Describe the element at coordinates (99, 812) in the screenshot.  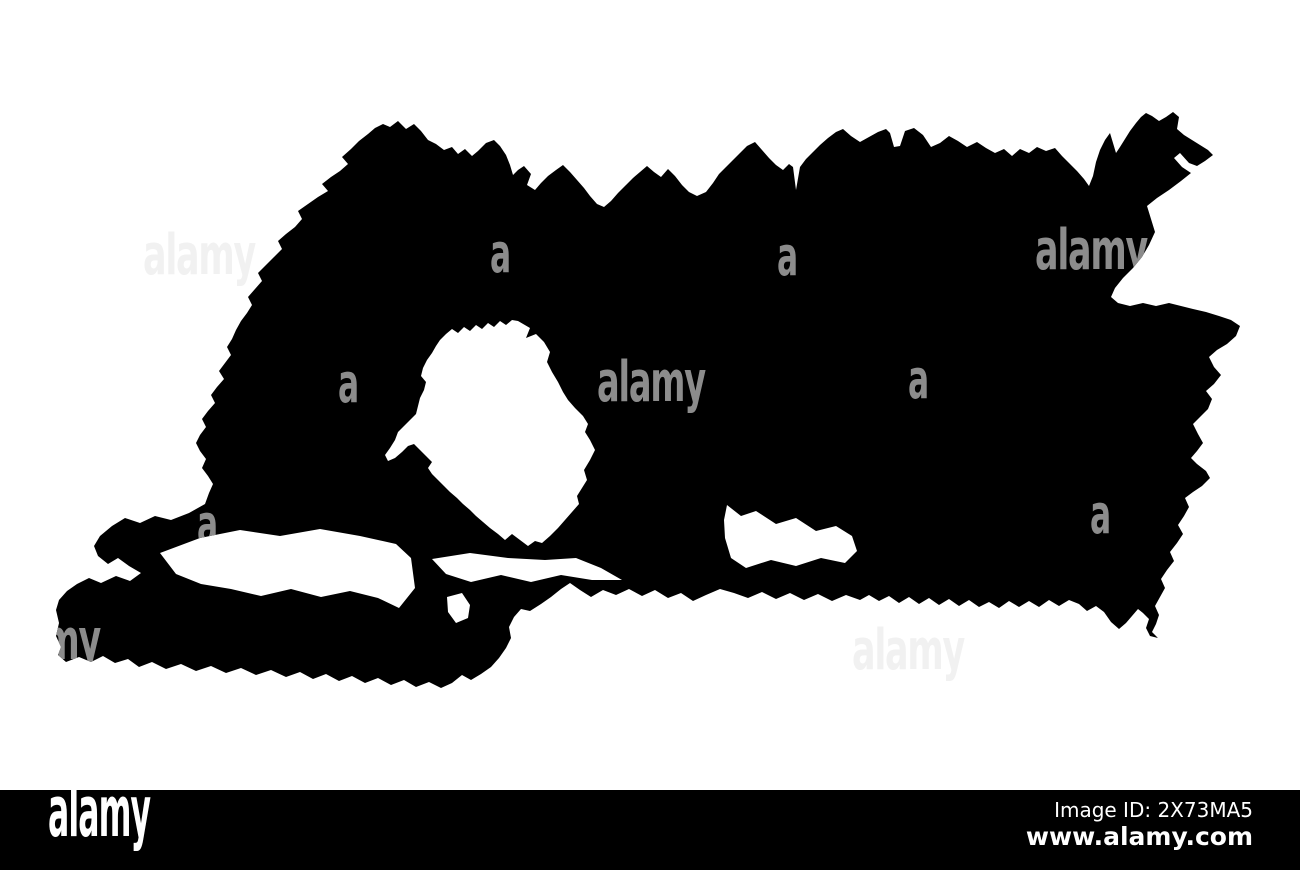
I see `alamy-logo: alamy` at that location.